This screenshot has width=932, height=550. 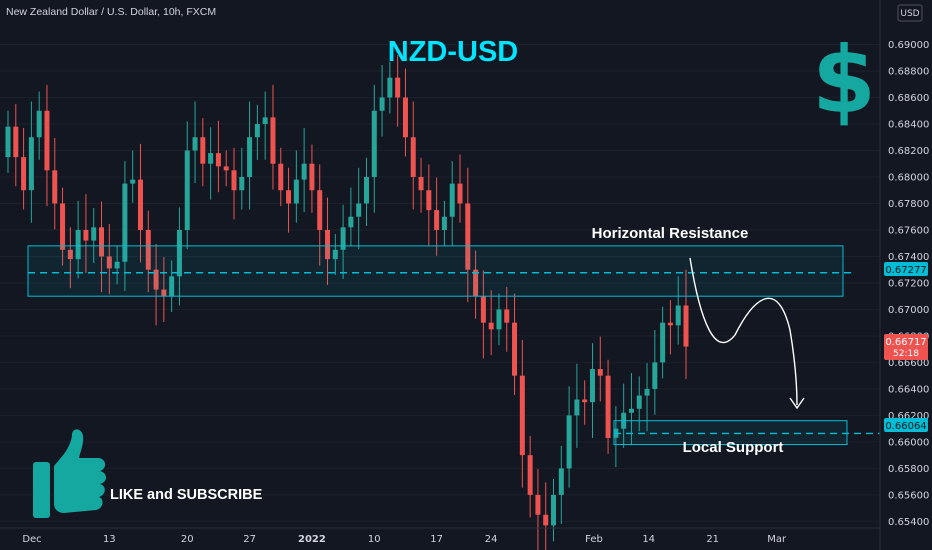 What do you see at coordinates (69, 473) in the screenshot?
I see `thumbs-up-icon` at bounding box center [69, 473].